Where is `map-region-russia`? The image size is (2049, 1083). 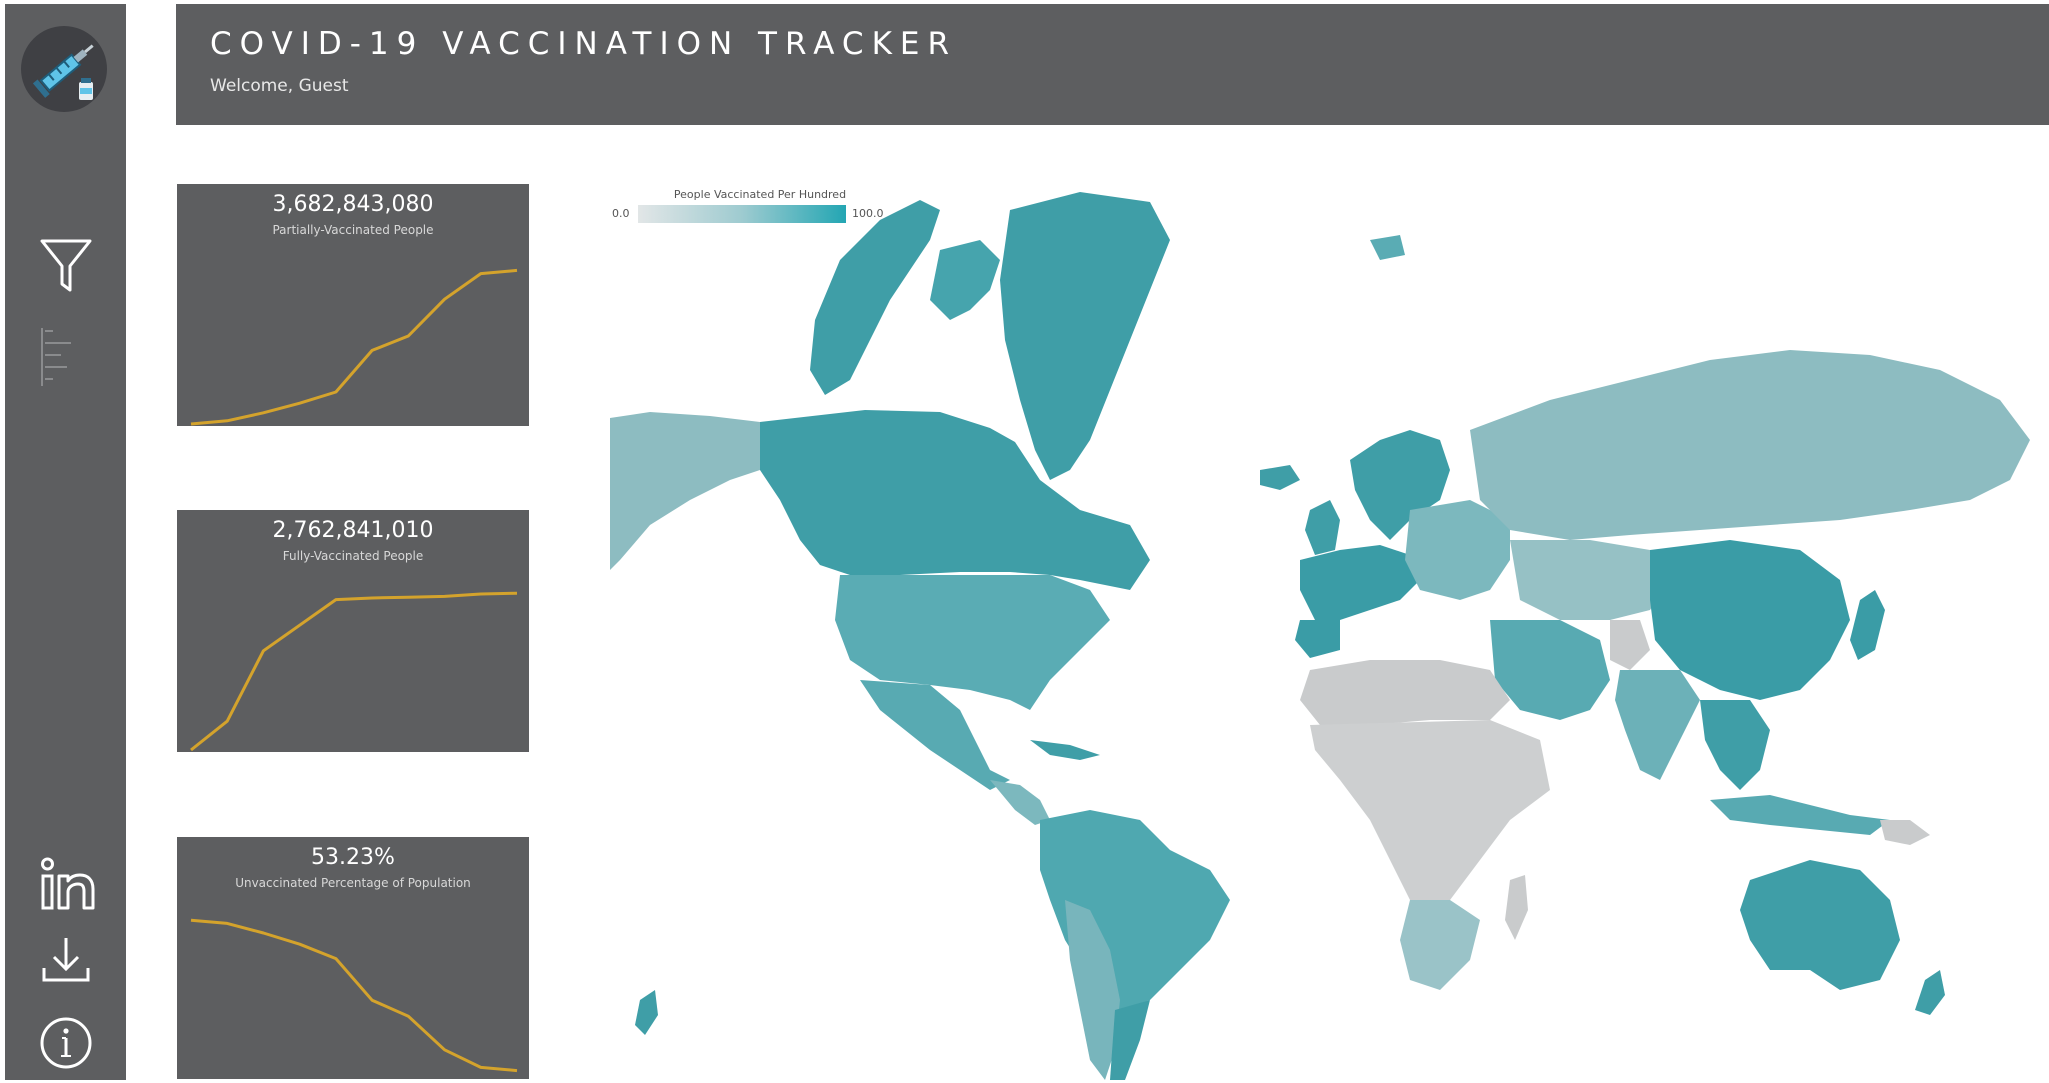 map-region-russia is located at coordinates (1750, 445).